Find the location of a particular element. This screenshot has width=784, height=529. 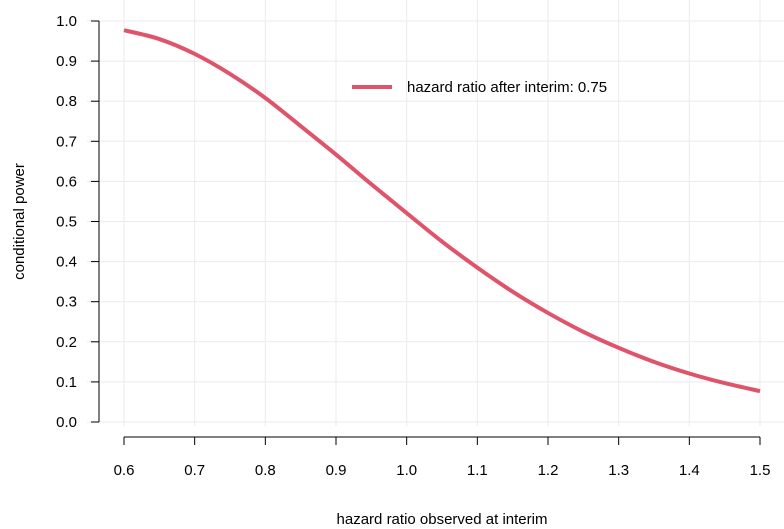

x-tick-label: 1.3 is located at coordinates (618, 470).